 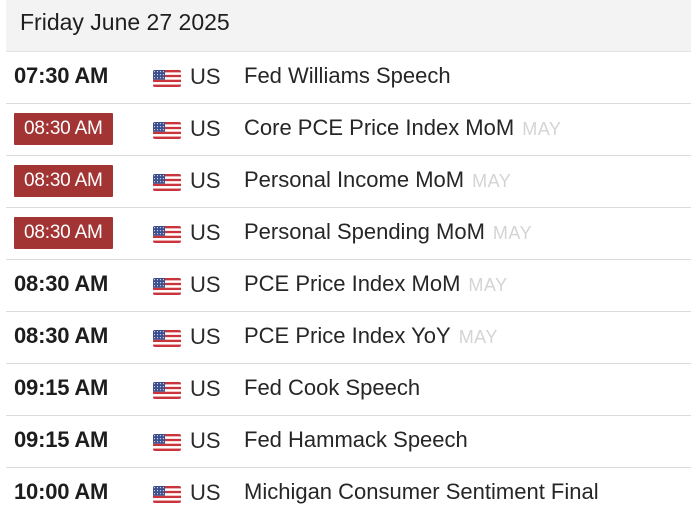 I want to click on event-name: Fed Hammack Speech, so click(x=360, y=440).